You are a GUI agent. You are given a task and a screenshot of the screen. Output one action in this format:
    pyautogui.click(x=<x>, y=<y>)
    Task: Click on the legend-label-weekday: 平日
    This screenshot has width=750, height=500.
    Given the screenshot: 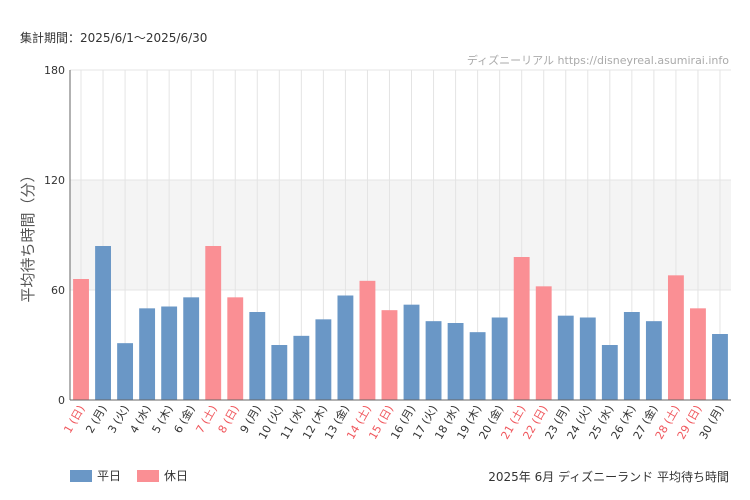 What is the action you would take?
    pyautogui.click(x=109, y=476)
    